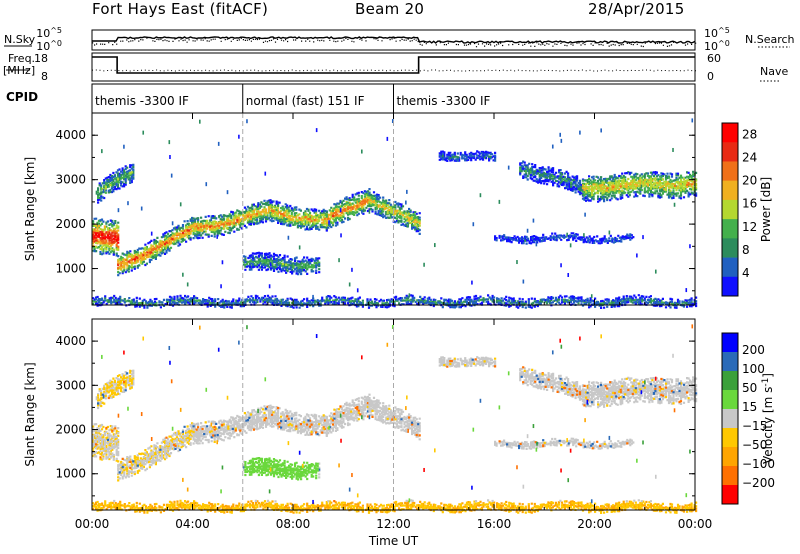 This screenshot has width=800, height=554. I want to click on velocity-colorbar-tick: 100, so click(753, 369).